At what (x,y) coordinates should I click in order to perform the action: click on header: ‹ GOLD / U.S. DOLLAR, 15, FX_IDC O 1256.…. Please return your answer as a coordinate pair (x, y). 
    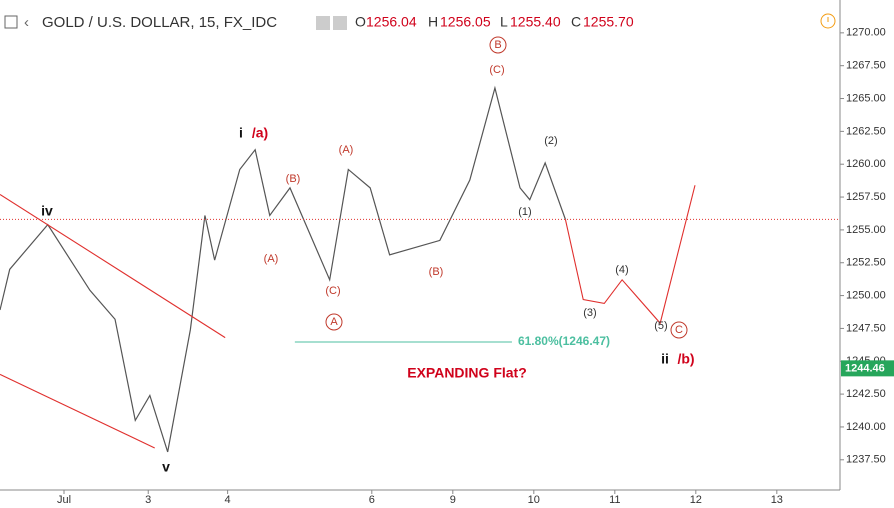
    Looking at the image, I should click on (420, 22).